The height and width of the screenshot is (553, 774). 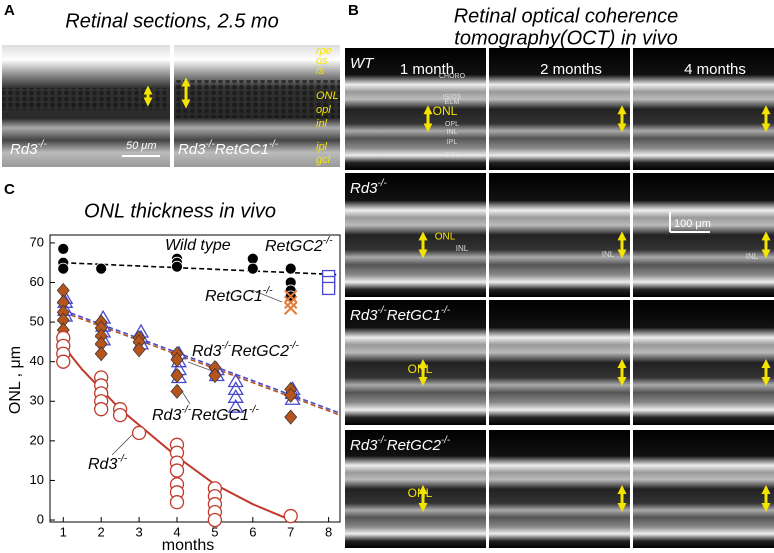 What do you see at coordinates (452, 97) in the screenshot?
I see `layer-label: IS/OS` at bounding box center [452, 97].